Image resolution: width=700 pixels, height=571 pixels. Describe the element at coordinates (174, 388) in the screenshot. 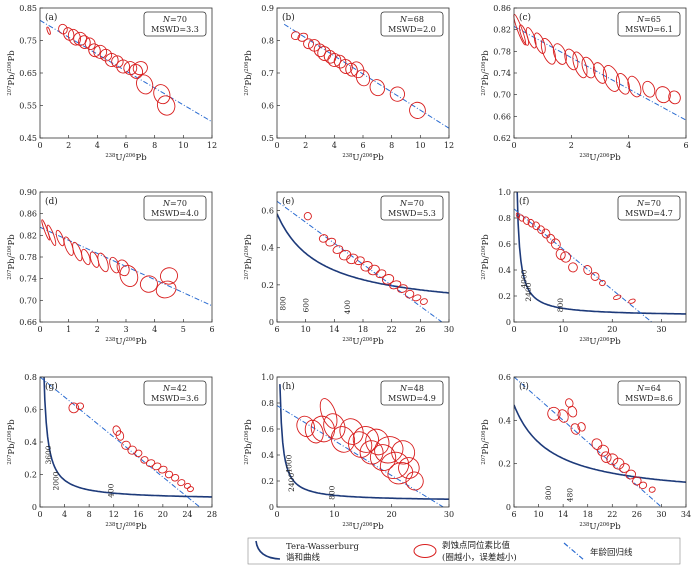

I see `stats-n: N=42` at that location.